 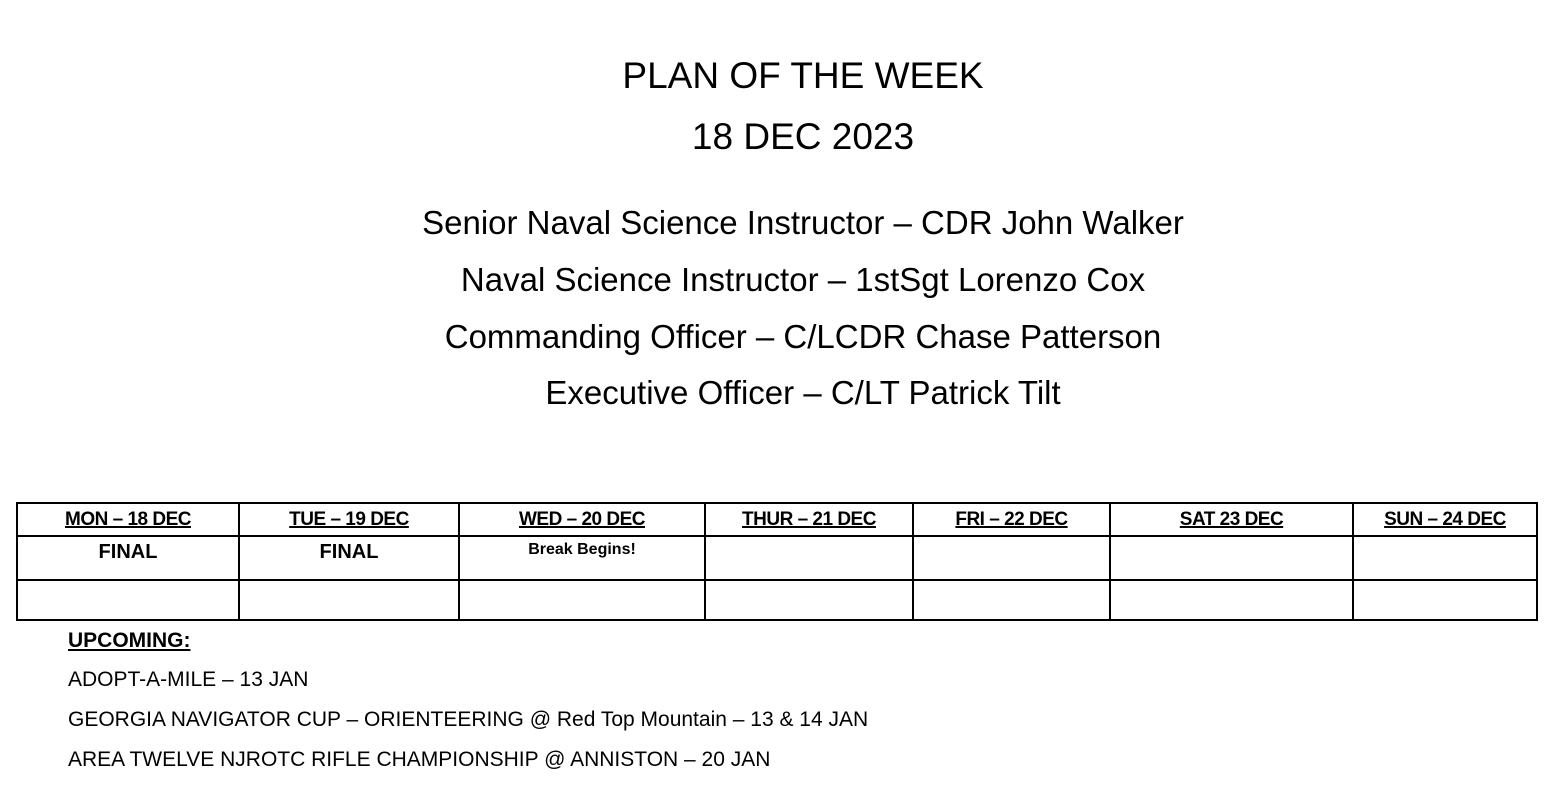 I want to click on day-header-mon: MON – 18 DEC, so click(x=128, y=519).